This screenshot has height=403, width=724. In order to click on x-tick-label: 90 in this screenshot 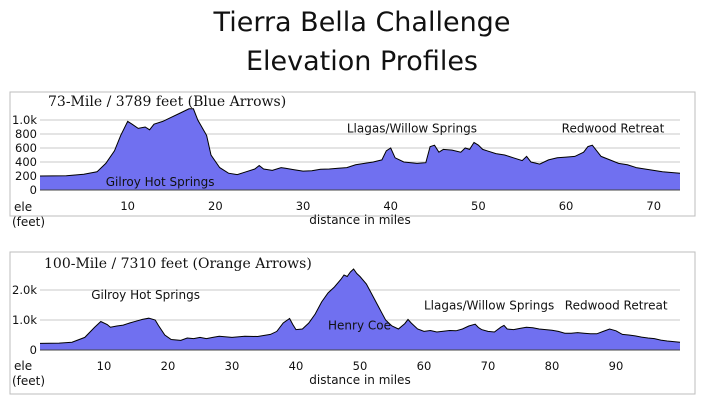, I will do `click(616, 366)`.